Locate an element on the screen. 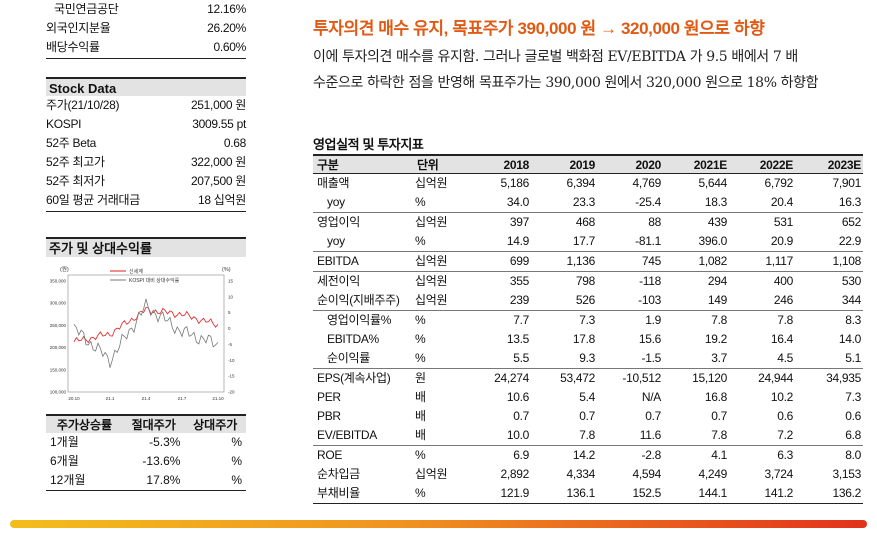 The width and height of the screenshot is (877, 548). plot-area is located at coordinates (146, 333).